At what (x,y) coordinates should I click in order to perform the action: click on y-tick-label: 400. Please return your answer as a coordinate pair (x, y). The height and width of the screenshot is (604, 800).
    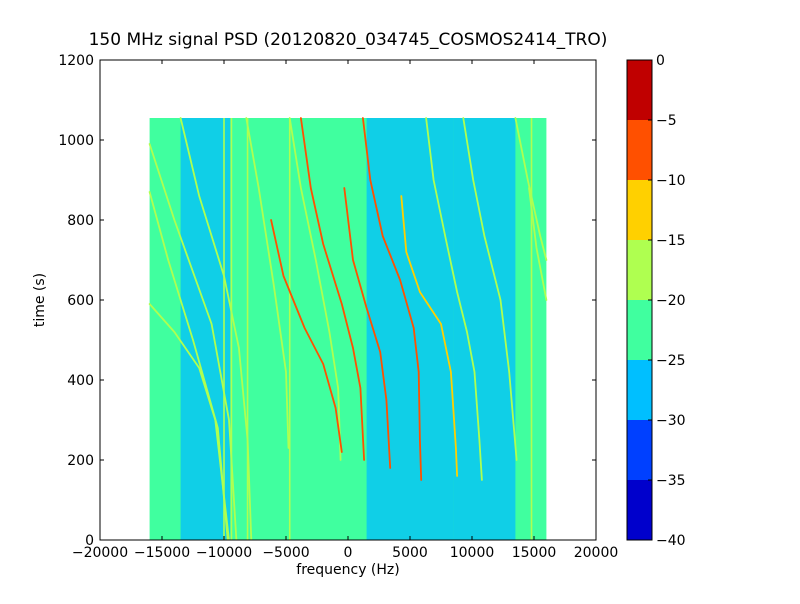
    Looking at the image, I should click on (80, 381).